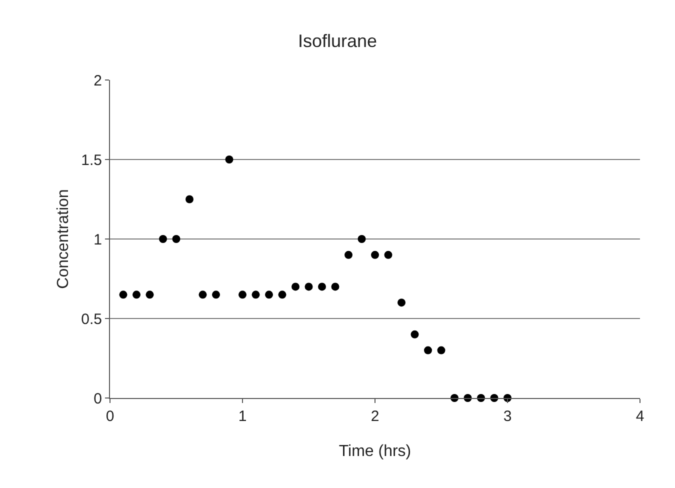 The height and width of the screenshot is (488, 675). Describe the element at coordinates (91, 160) in the screenshot. I see `y-tick-label: 1.5` at that location.